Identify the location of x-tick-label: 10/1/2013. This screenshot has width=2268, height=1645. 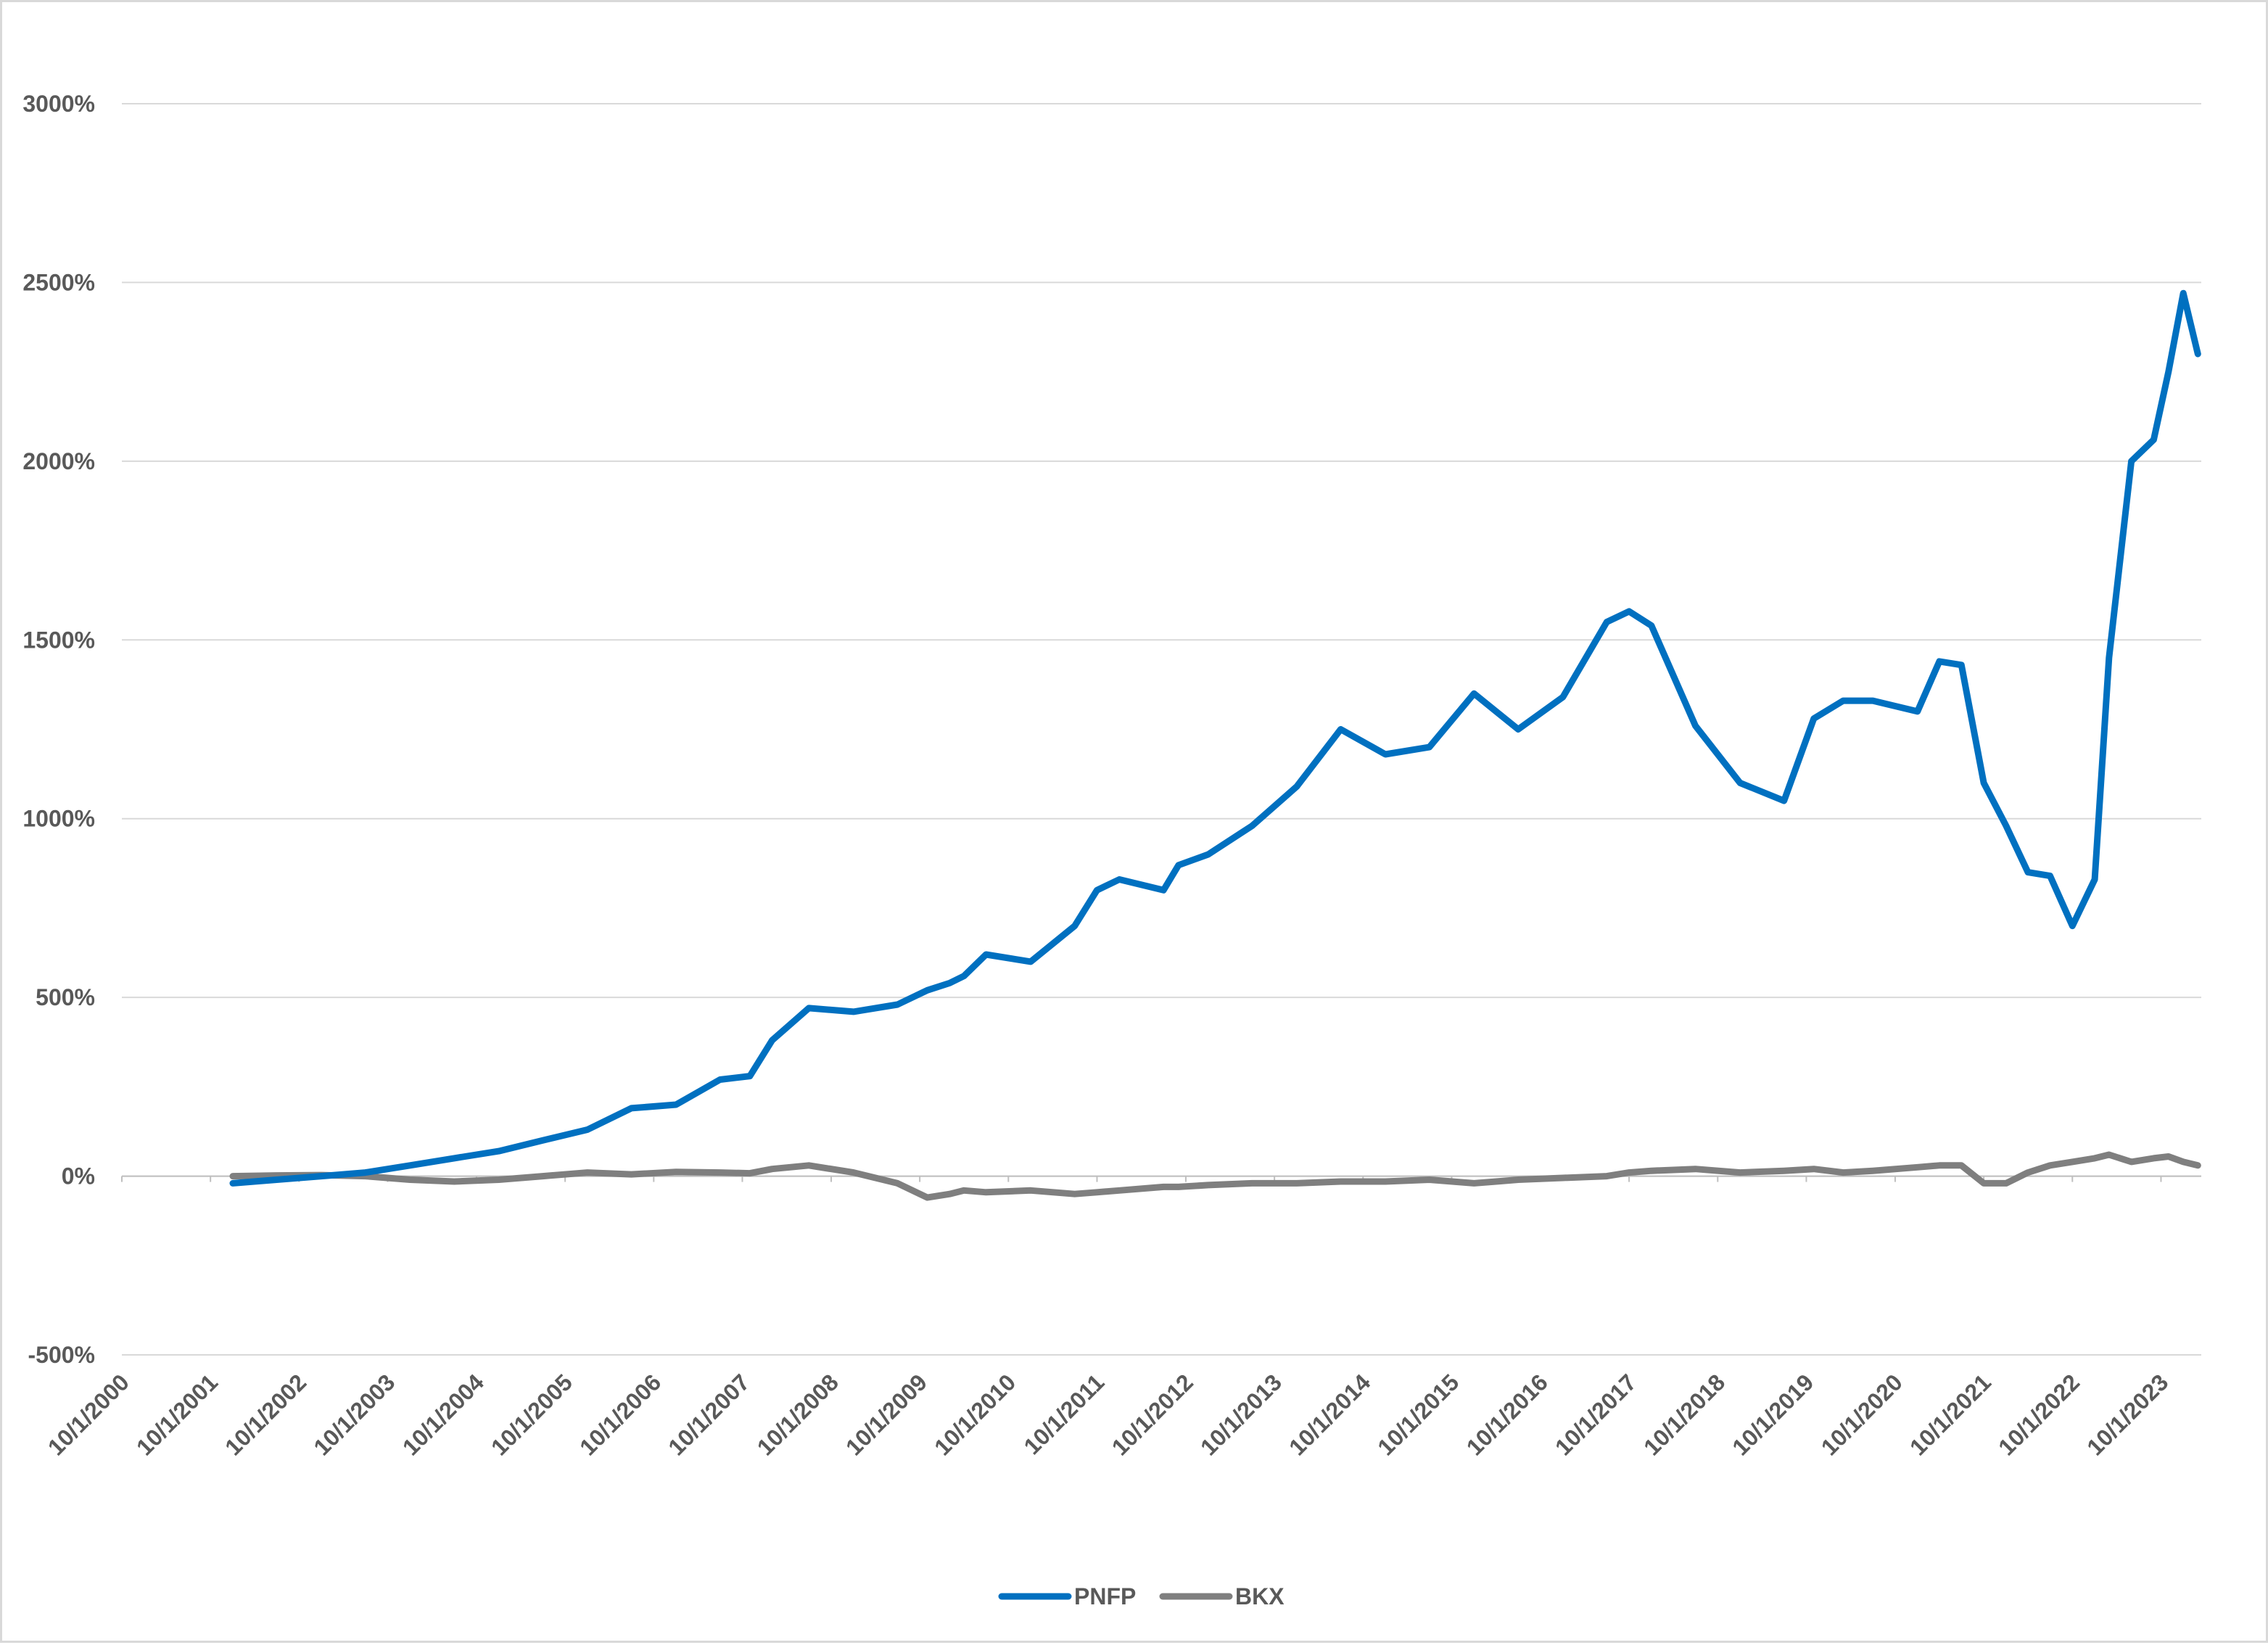
(1241, 1414).